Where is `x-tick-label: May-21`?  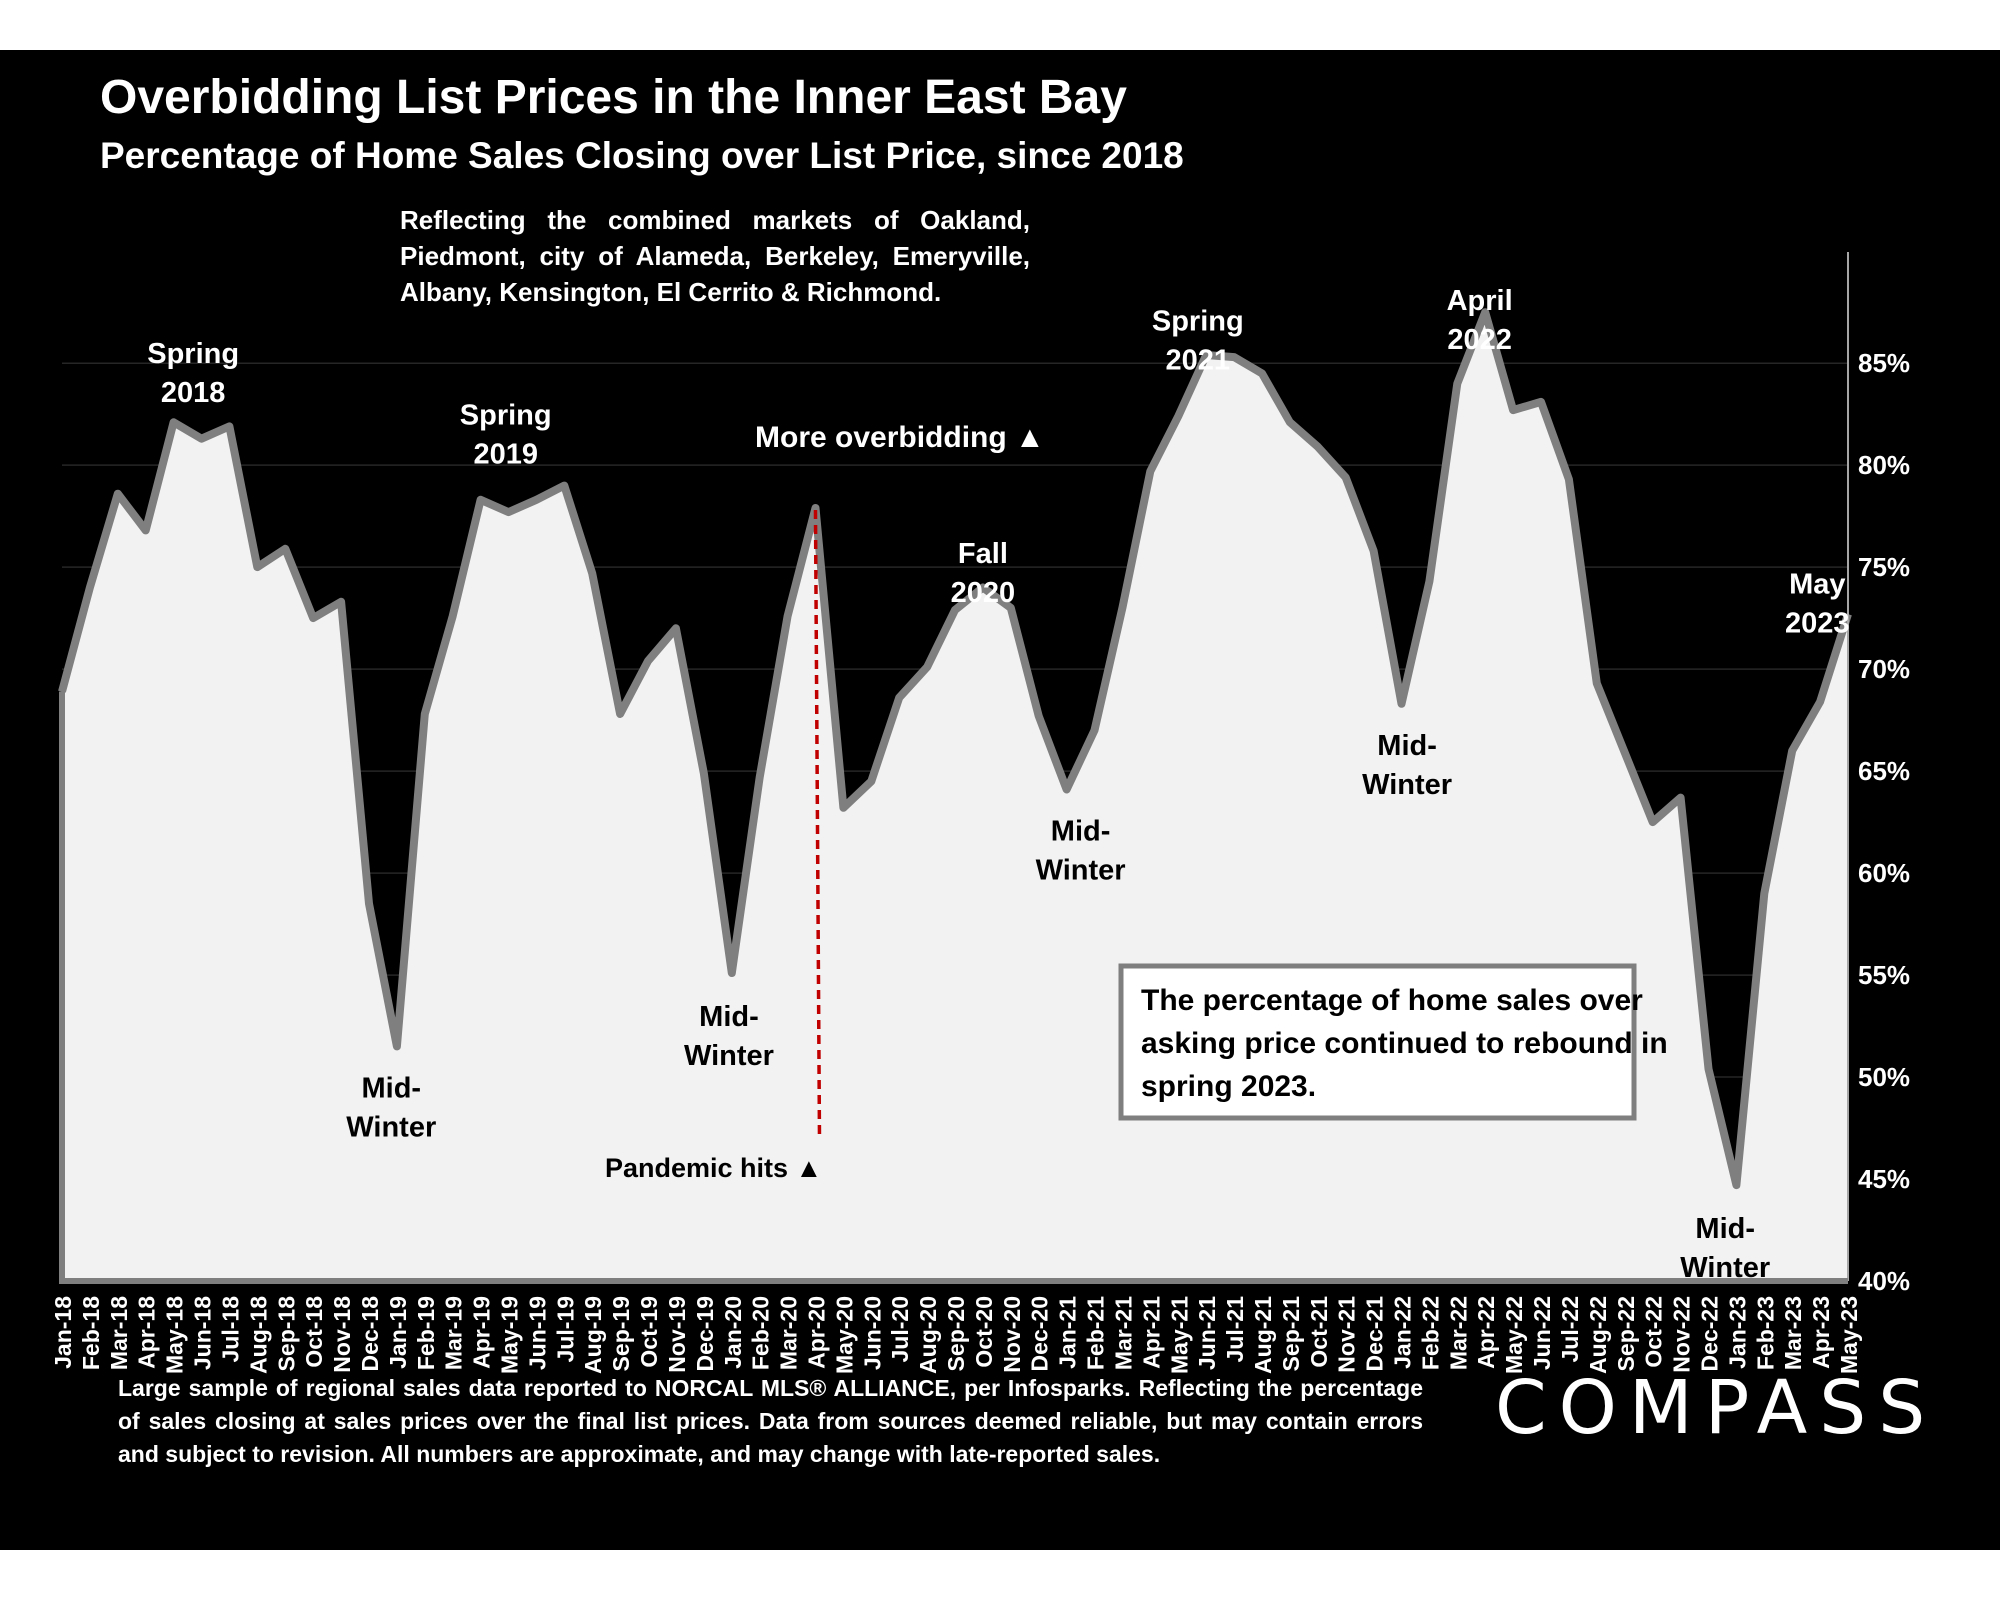
x-tick-label: May-21 is located at coordinates (1179, 1335).